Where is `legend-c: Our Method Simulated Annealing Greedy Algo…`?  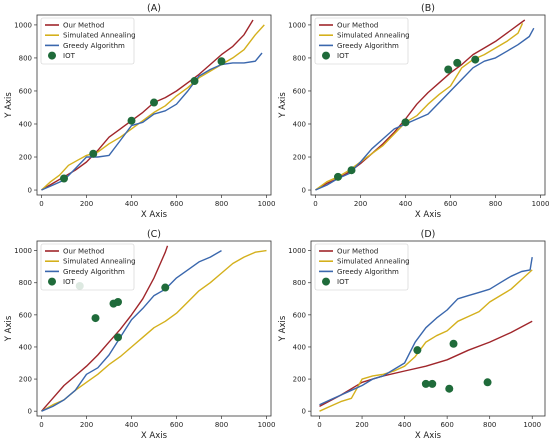
legend-c: Our Method Simulated Annealing Greedy Algo… is located at coordinates (88, 267).